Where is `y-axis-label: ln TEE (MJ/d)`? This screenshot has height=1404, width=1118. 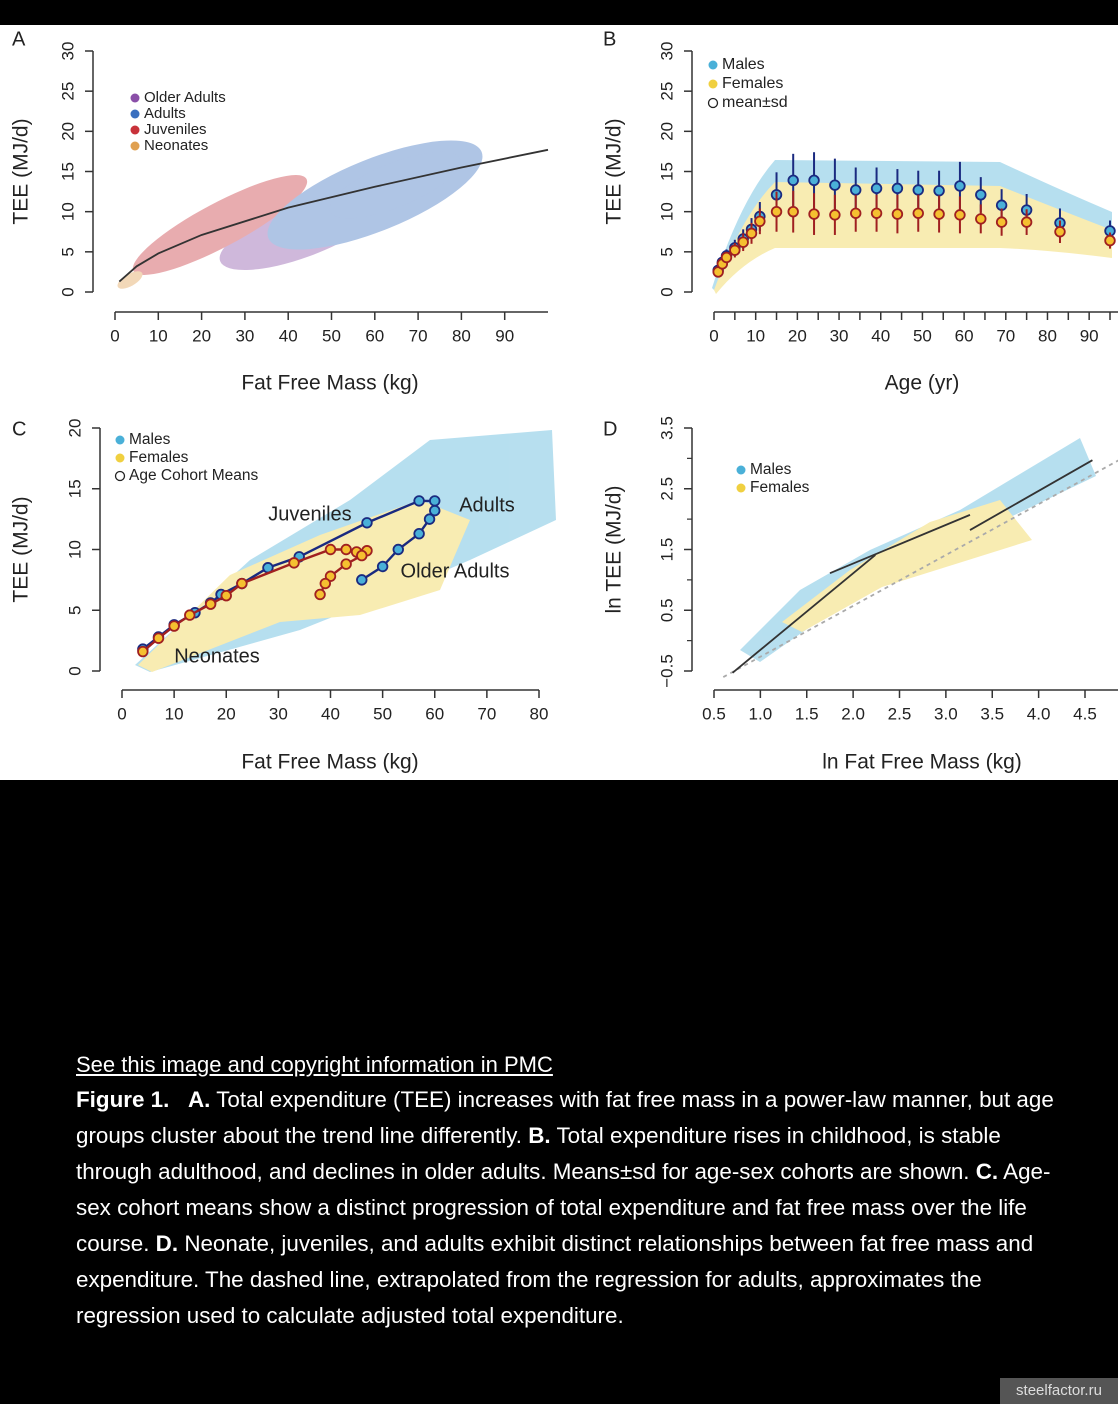 y-axis-label: ln TEE (MJ/d) is located at coordinates (614, 550).